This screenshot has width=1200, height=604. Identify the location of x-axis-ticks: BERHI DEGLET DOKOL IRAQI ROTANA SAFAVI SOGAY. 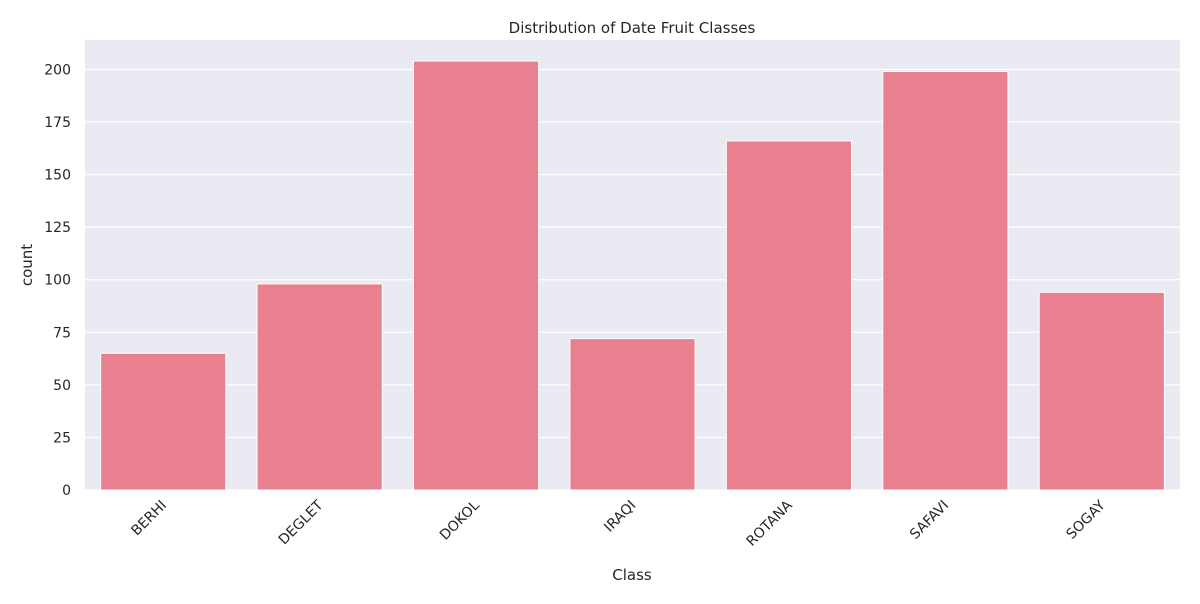
(618, 523).